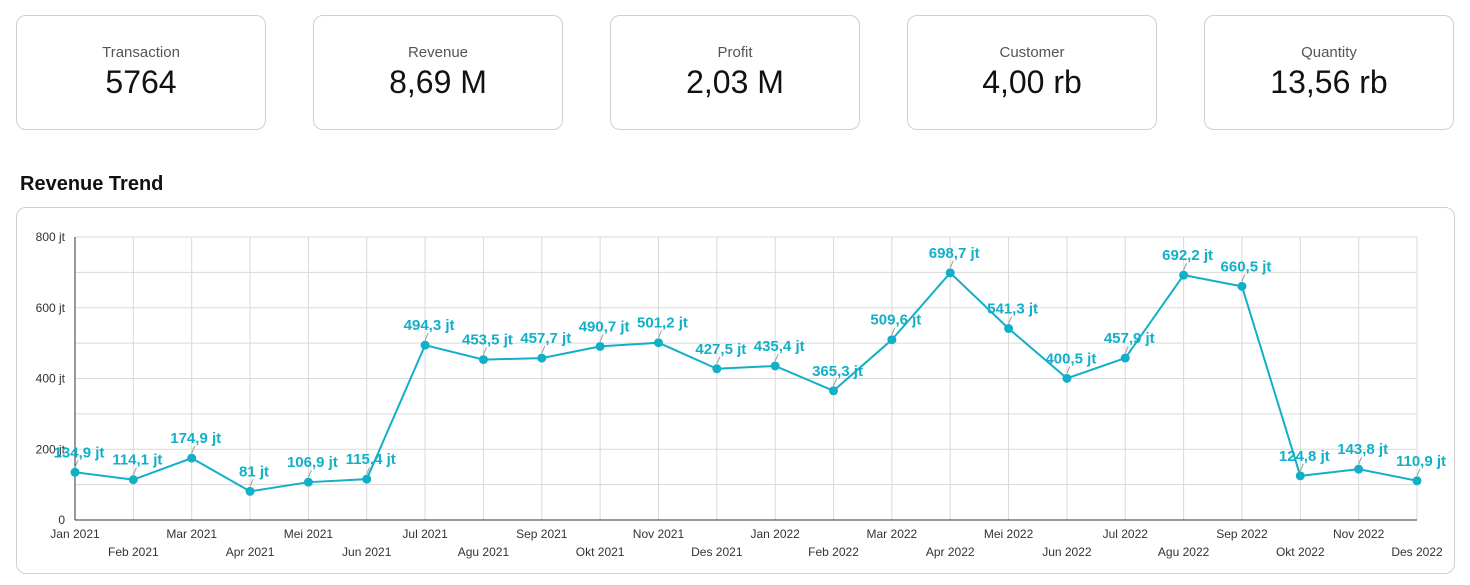 The height and width of the screenshot is (585, 1470). I want to click on x-tick-label: Nov 2022, so click(1359, 534).